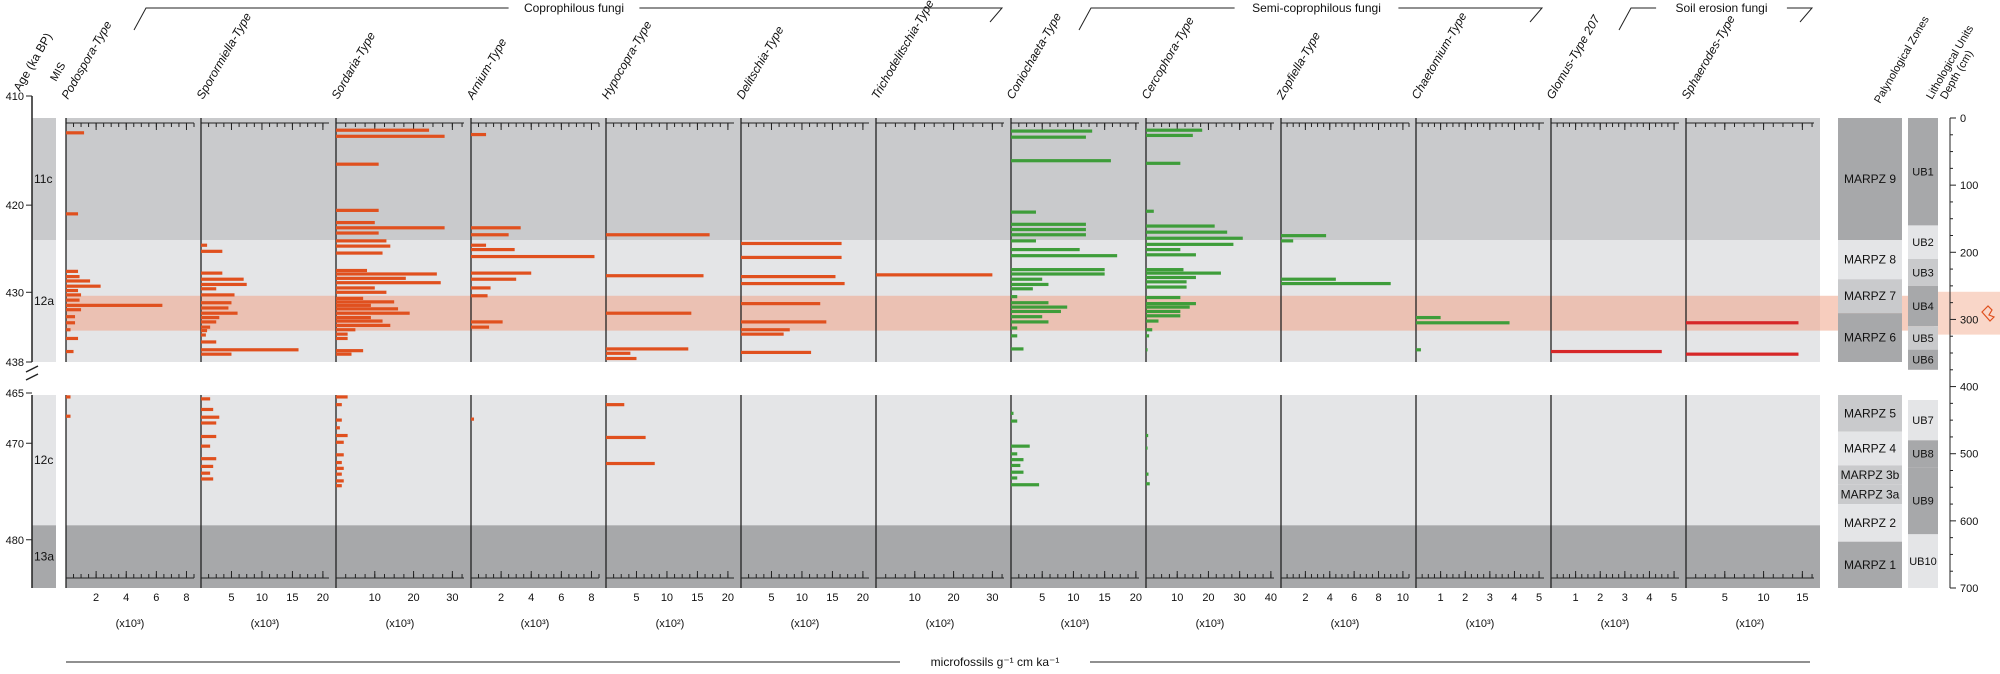  Describe the element at coordinates (44, 107) in the screenshot. I see `age-axis-pad` at that location.